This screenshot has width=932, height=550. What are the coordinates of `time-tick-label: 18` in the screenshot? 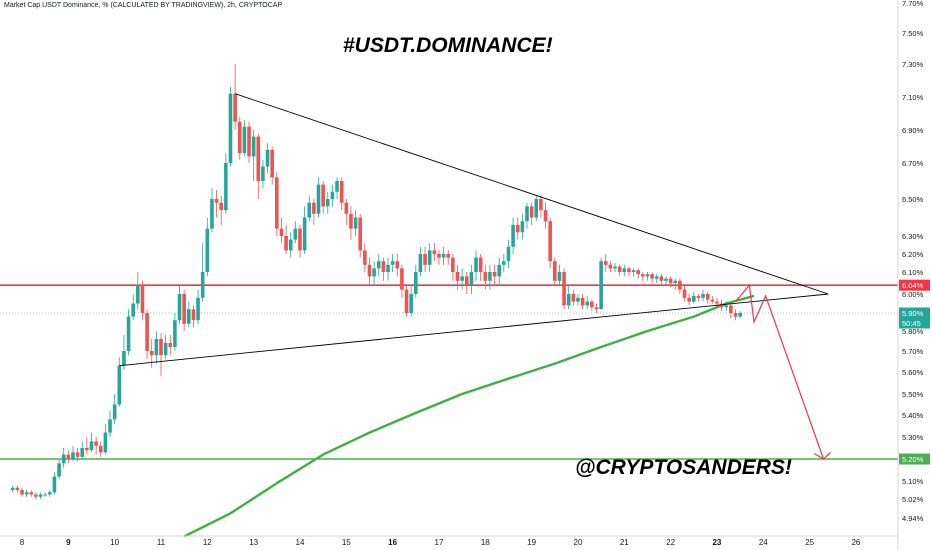 It's located at (485, 542).